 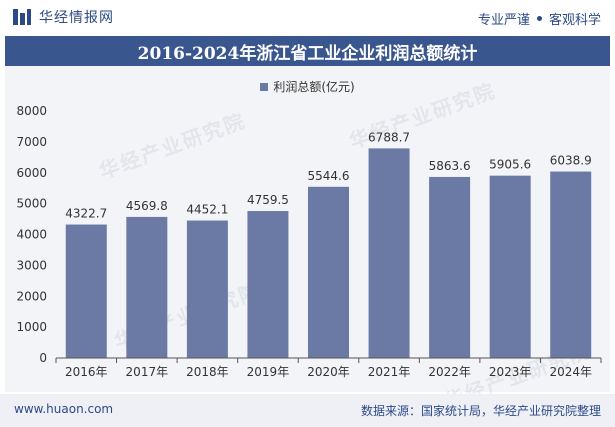 I want to click on data-label: 6038.9, so click(x=571, y=161).